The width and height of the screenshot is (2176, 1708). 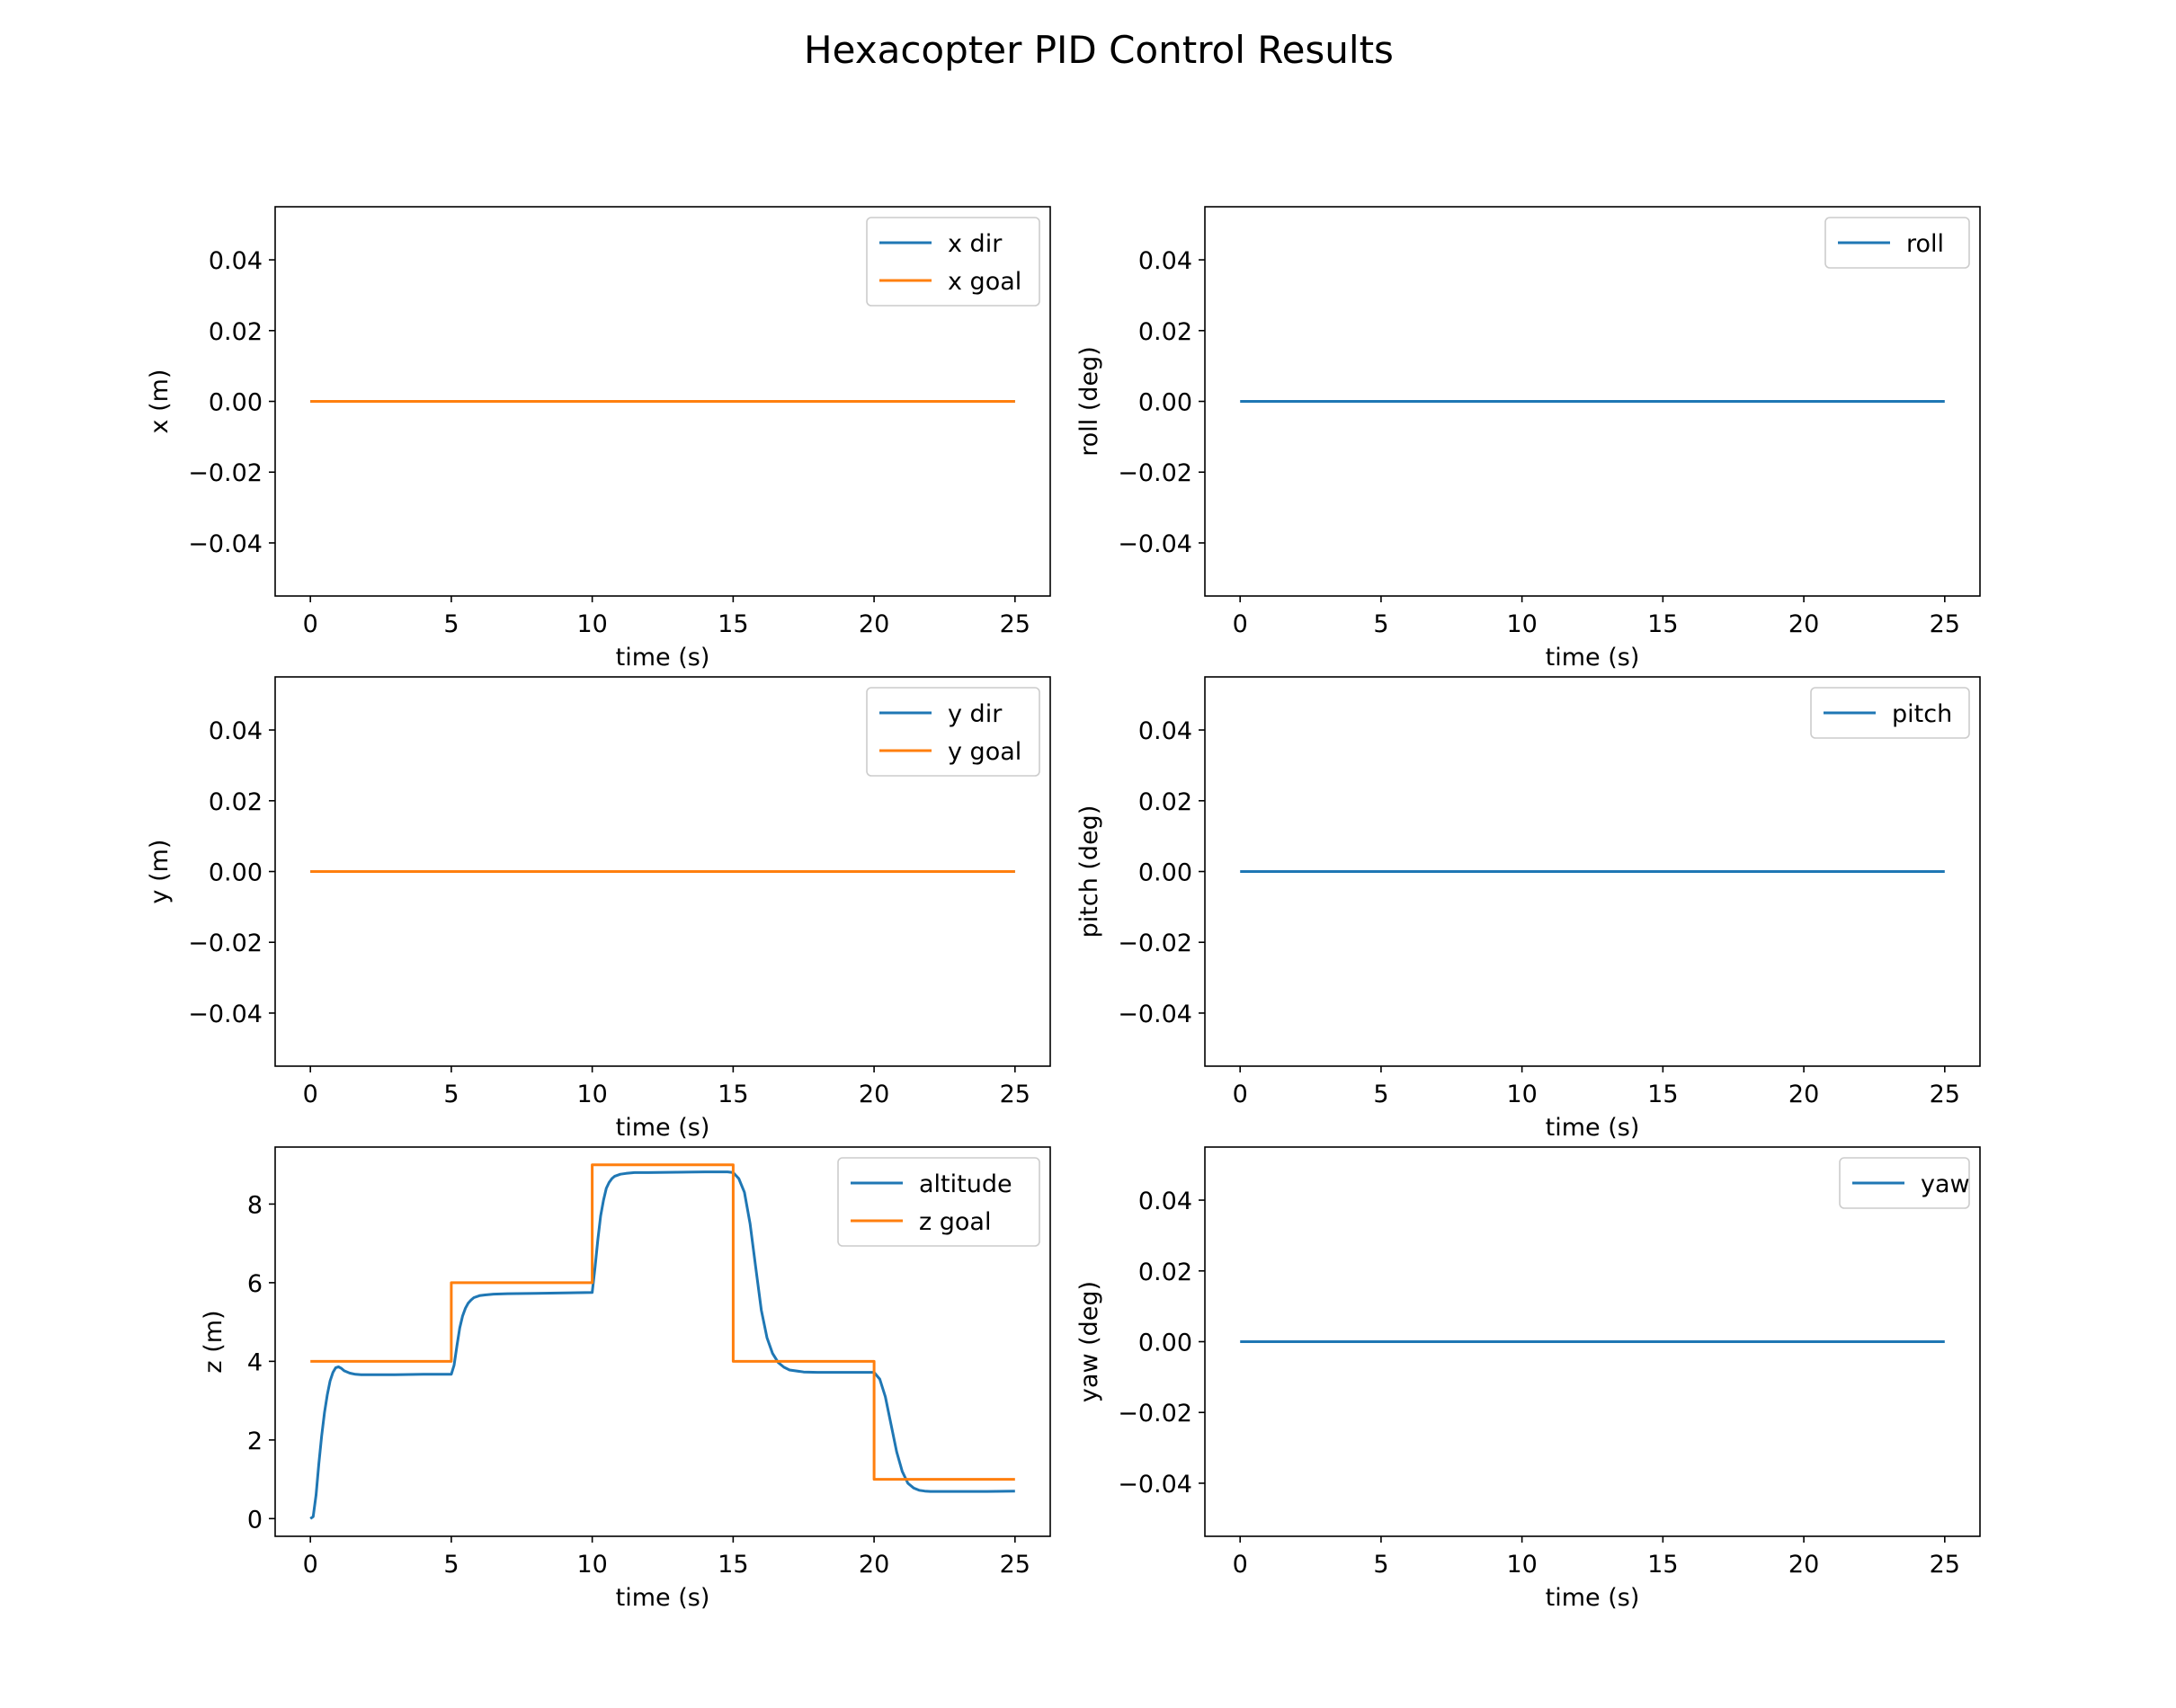 What do you see at coordinates (1922, 714) in the screenshot?
I see `legend-label: pitch` at bounding box center [1922, 714].